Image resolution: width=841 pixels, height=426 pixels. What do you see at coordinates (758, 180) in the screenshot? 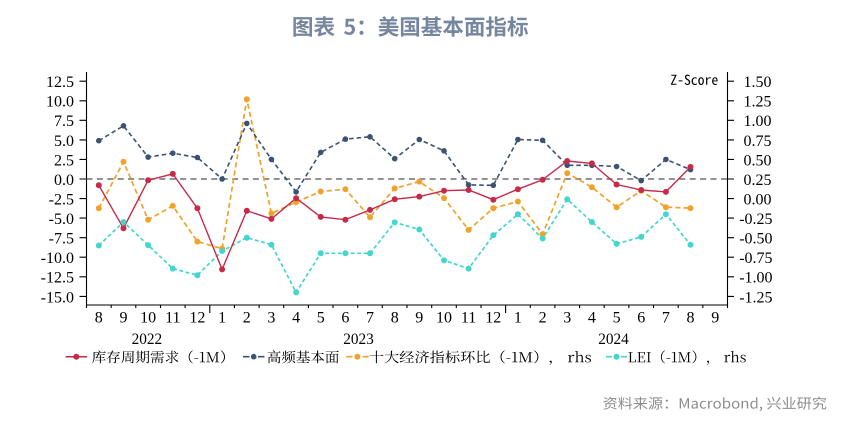
I see `svg-text: 0.25` at bounding box center [758, 180].